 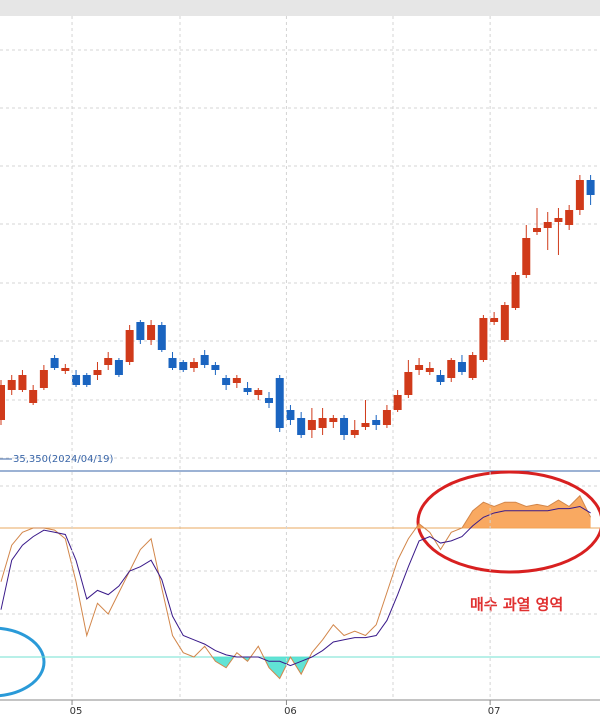 What do you see at coordinates (76, 711) in the screenshot?
I see `x-tick-label: 05` at bounding box center [76, 711].